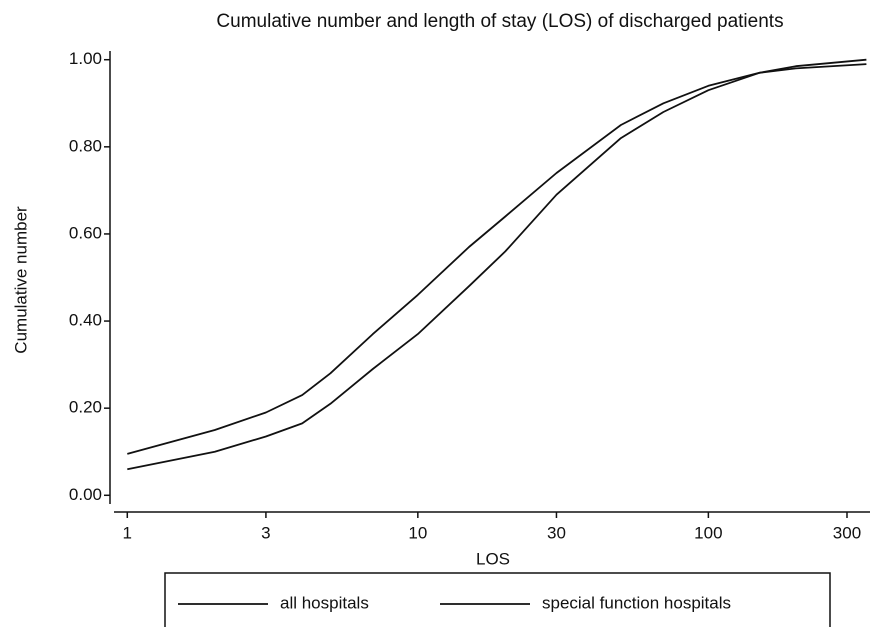 The image size is (887, 627). I want to click on legend-box, so click(497, 599).